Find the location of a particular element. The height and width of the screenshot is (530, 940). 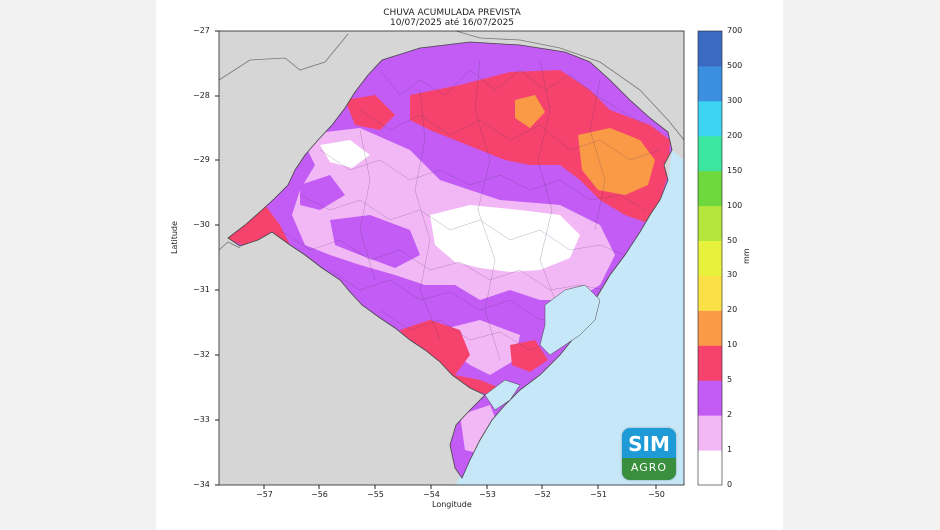

y-axis is located at coordinates (217, 258).